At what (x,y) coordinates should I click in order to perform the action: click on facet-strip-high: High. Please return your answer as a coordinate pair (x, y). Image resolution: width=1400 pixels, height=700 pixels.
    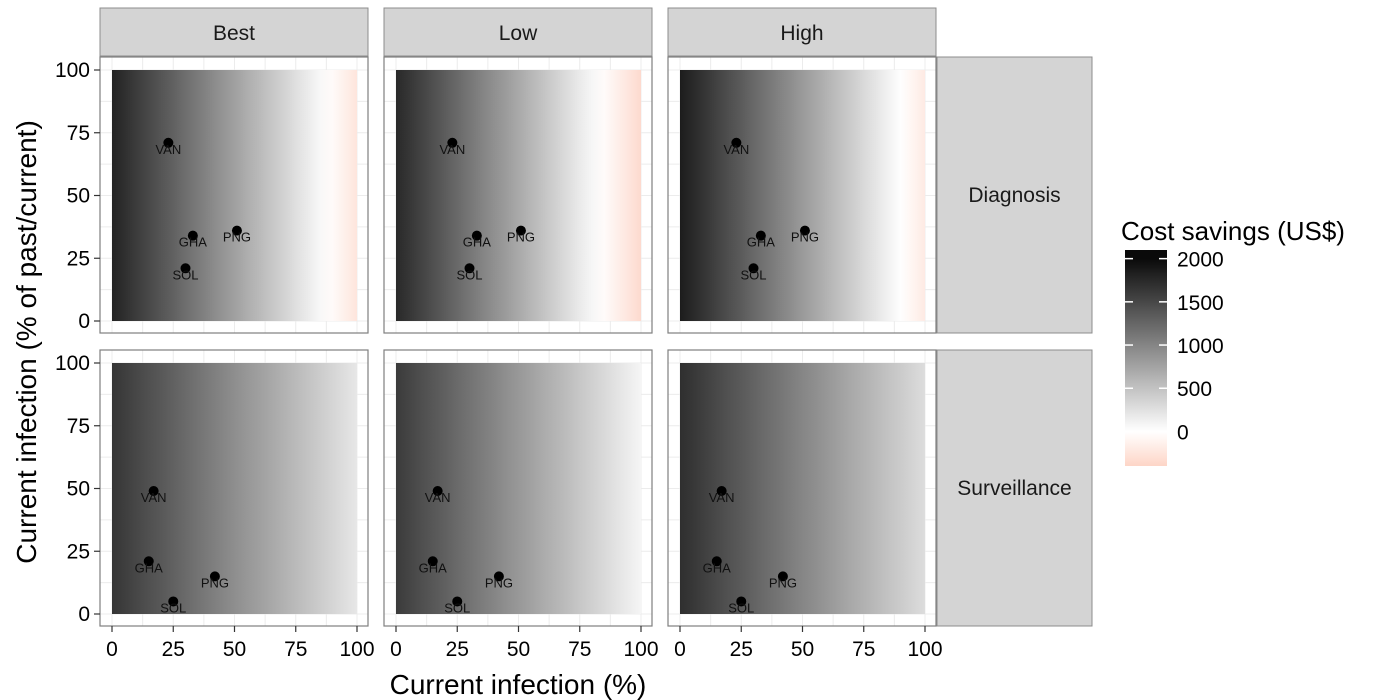
    Looking at the image, I should click on (802, 32).